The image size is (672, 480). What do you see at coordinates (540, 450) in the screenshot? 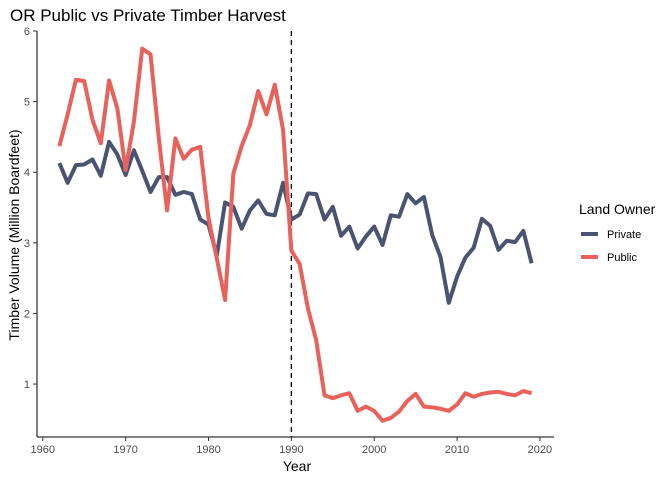
I see `x-tick-label: 2020` at bounding box center [540, 450].